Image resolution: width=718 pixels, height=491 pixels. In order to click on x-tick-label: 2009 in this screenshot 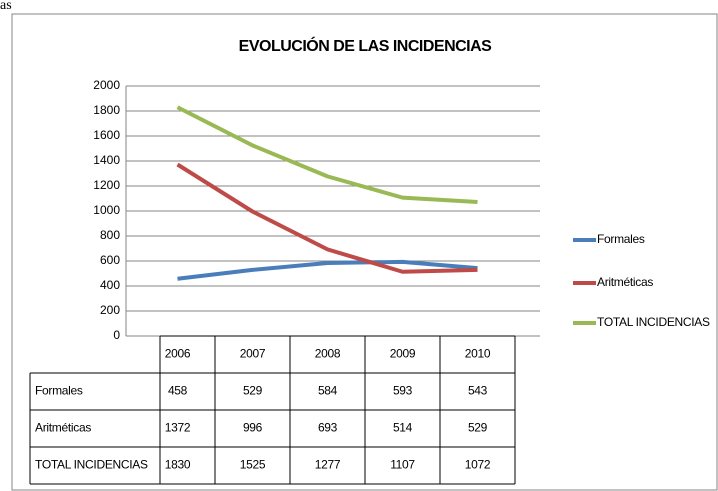, I will do `click(403, 354)`.